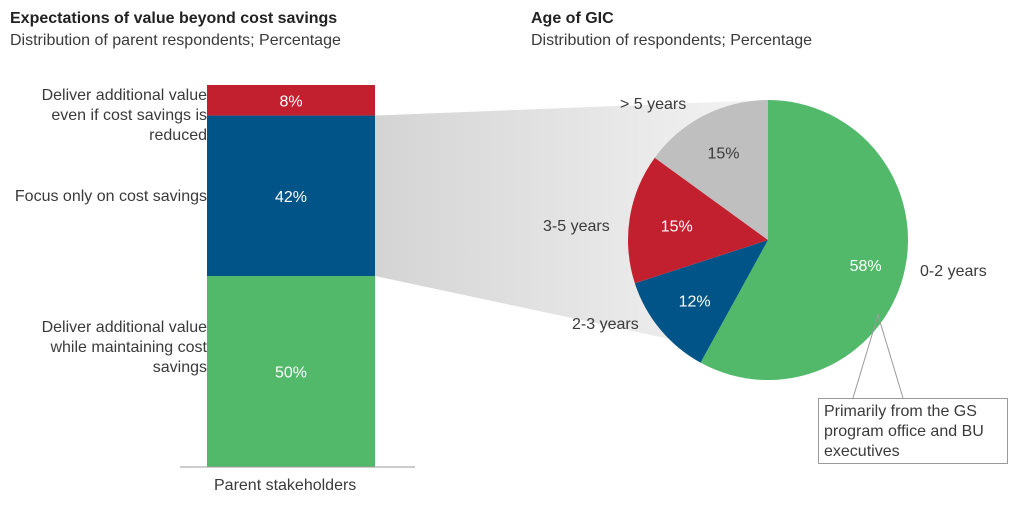 Image resolution: width=1024 pixels, height=506 pixels. Describe the element at coordinates (576, 226) in the screenshot. I see `pie-slice-name: 3-5 years` at that location.